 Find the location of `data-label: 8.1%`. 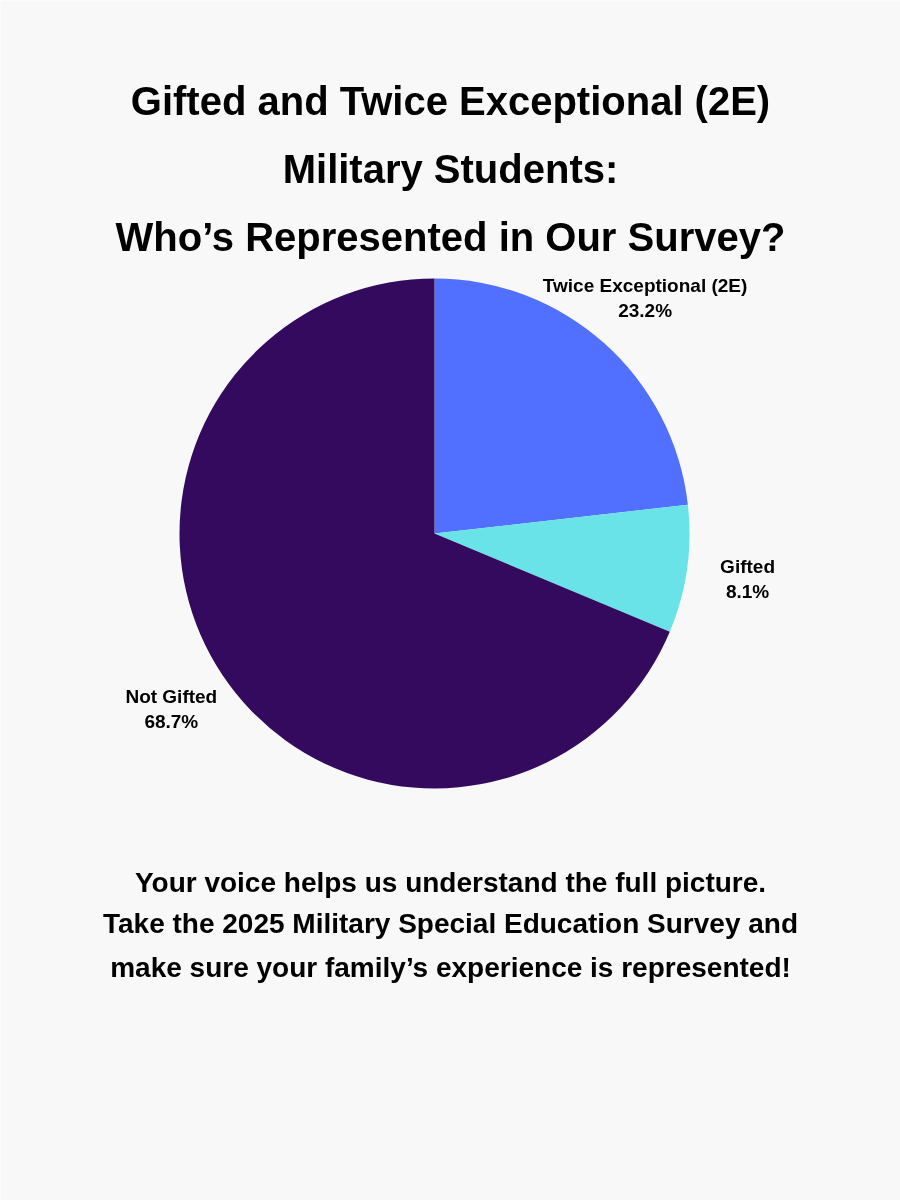

data-label: 8.1% is located at coordinates (747, 591).